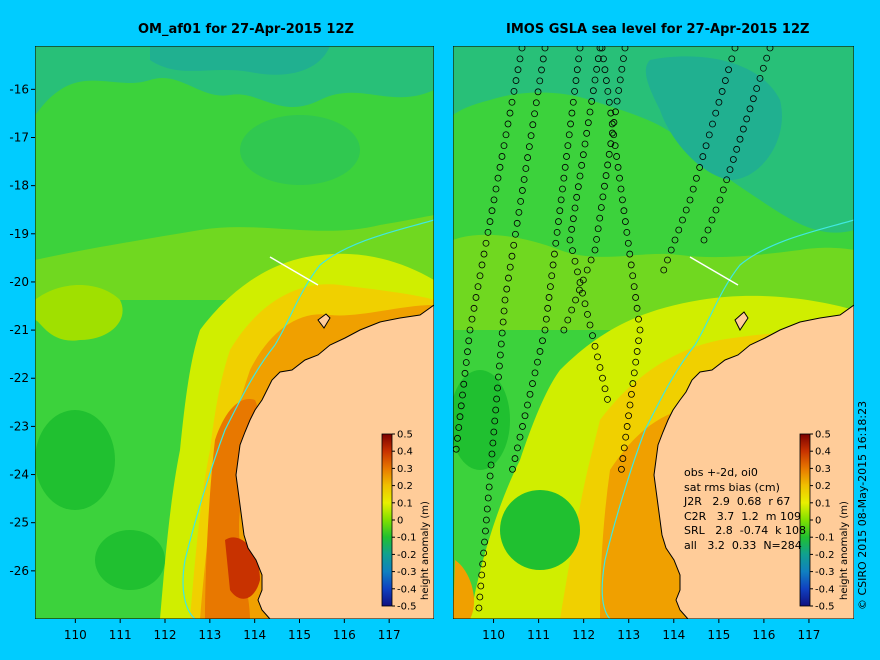 The image size is (880, 660). I want to click on left-colorbar-label: height anomaly (m), so click(425, 550).